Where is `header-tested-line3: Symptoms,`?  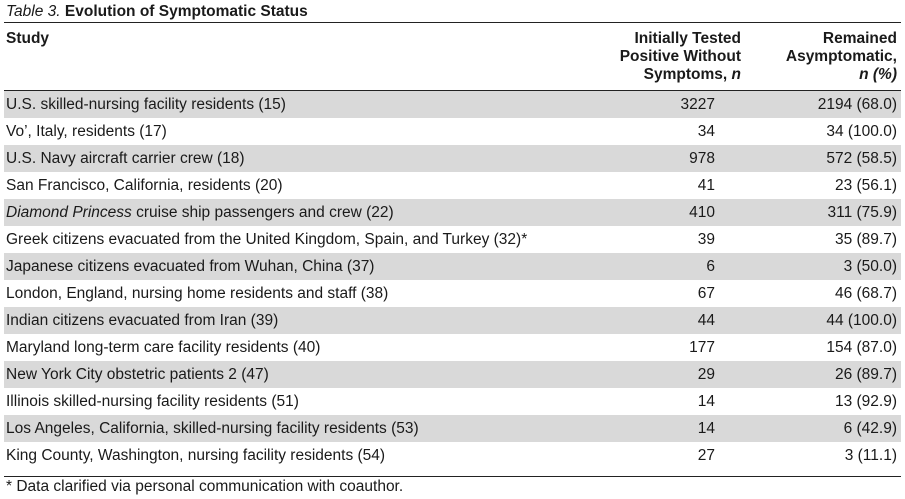 header-tested-line3: Symptoms, is located at coordinates (685, 74).